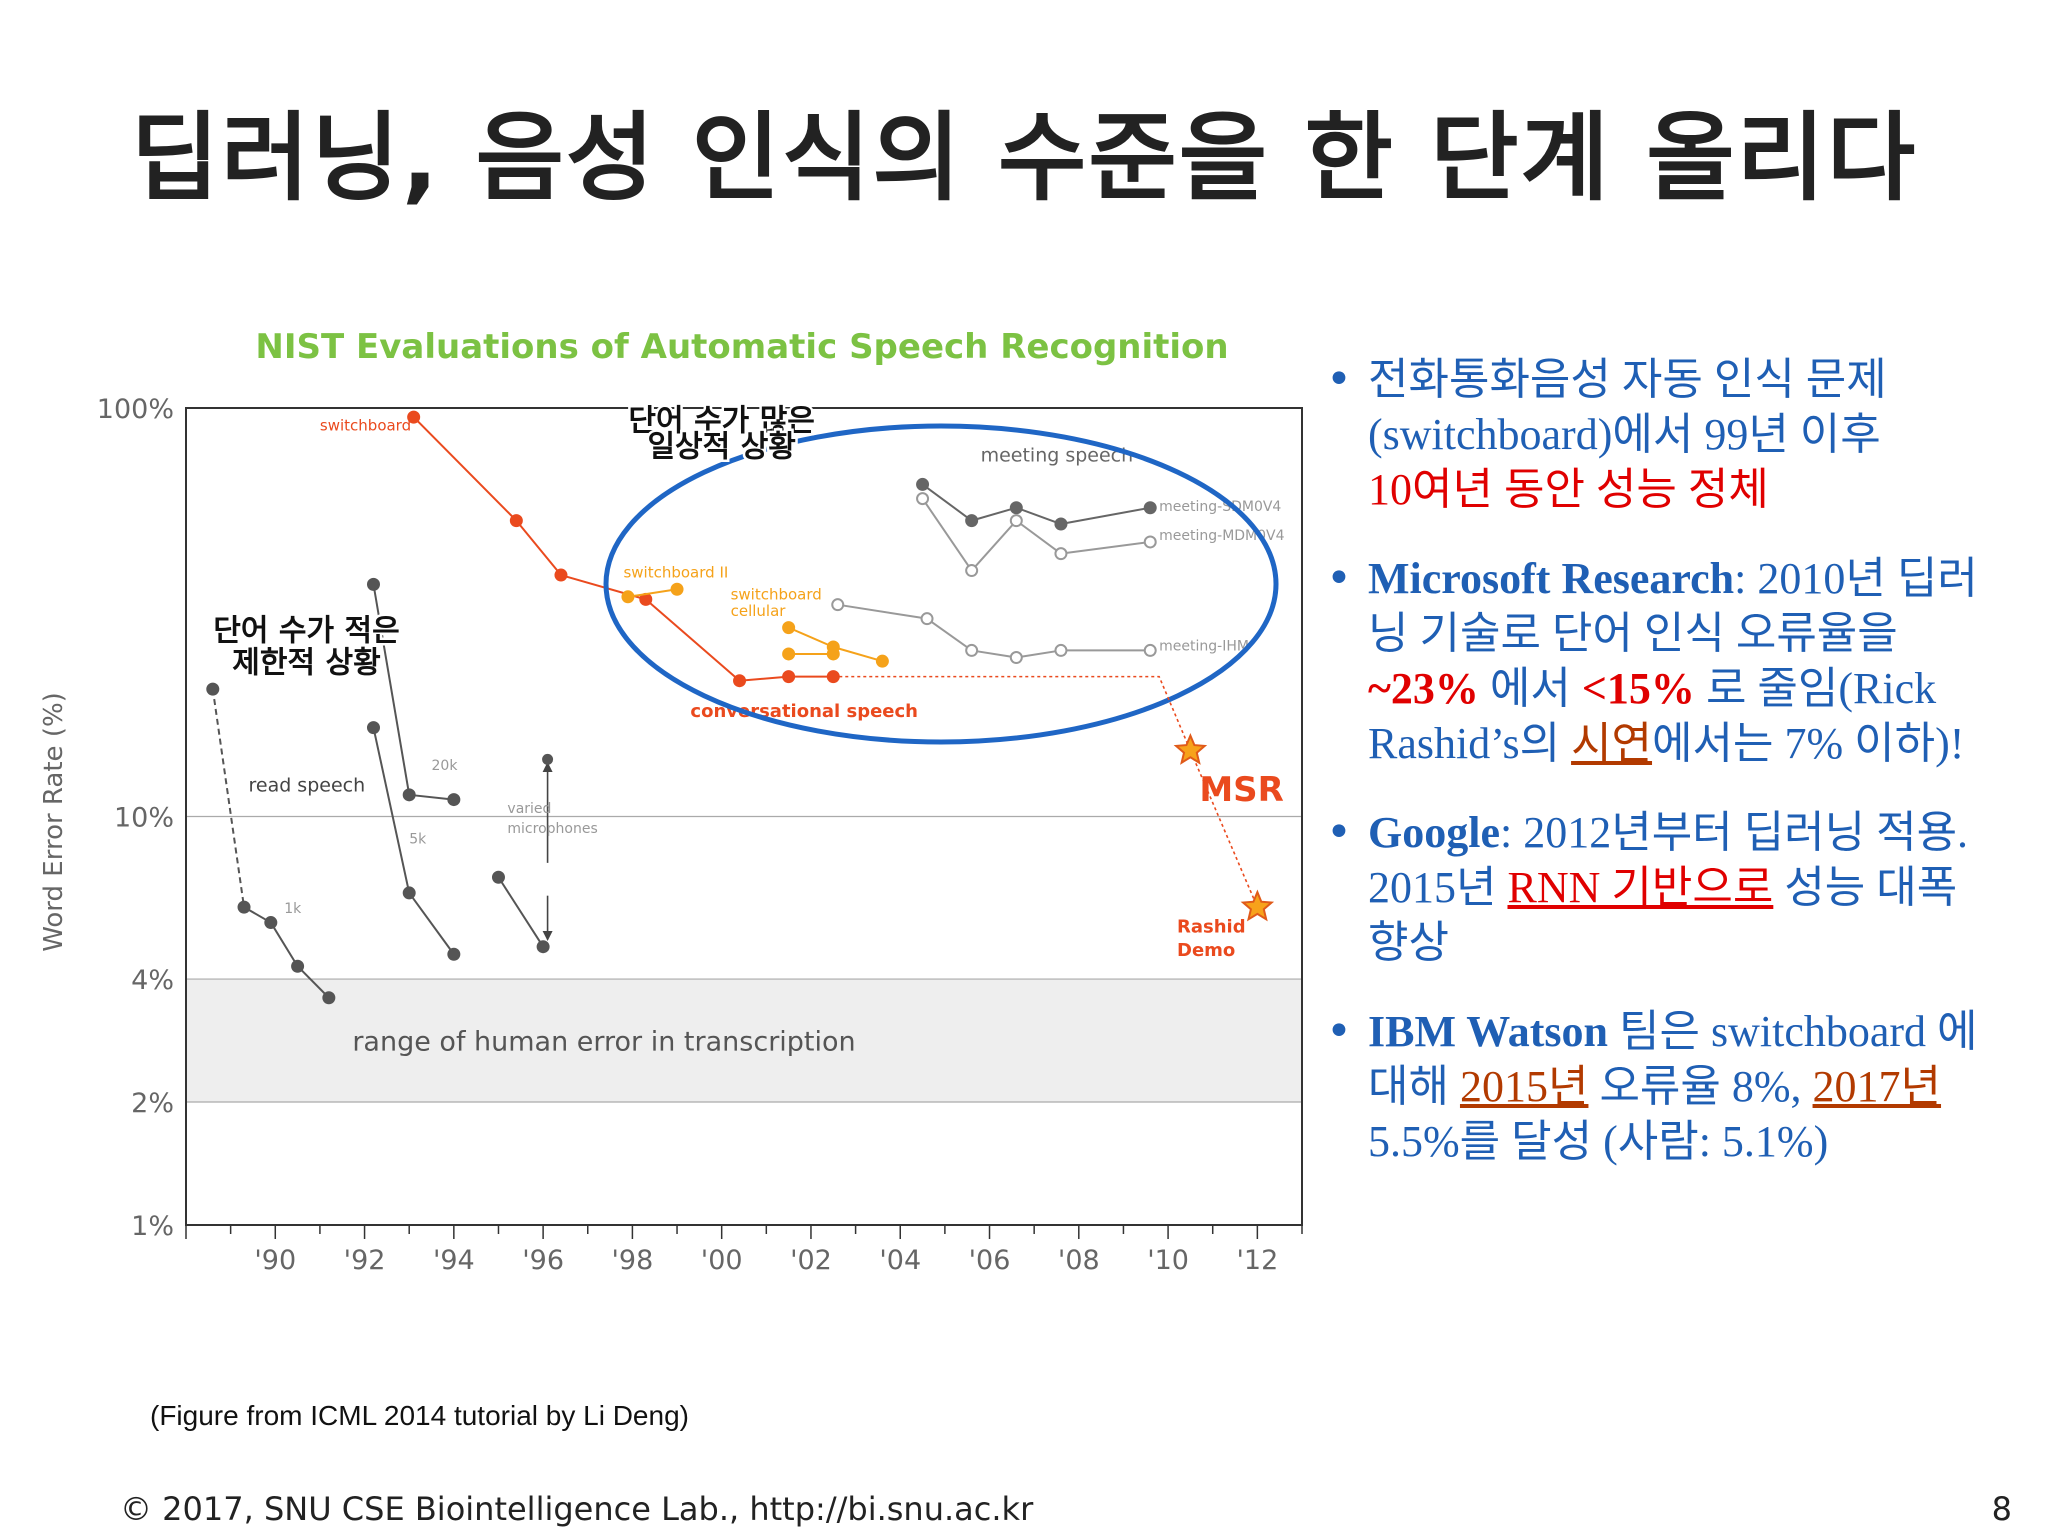  What do you see at coordinates (1434, 832) in the screenshot?
I see `company-name: Google` at bounding box center [1434, 832].